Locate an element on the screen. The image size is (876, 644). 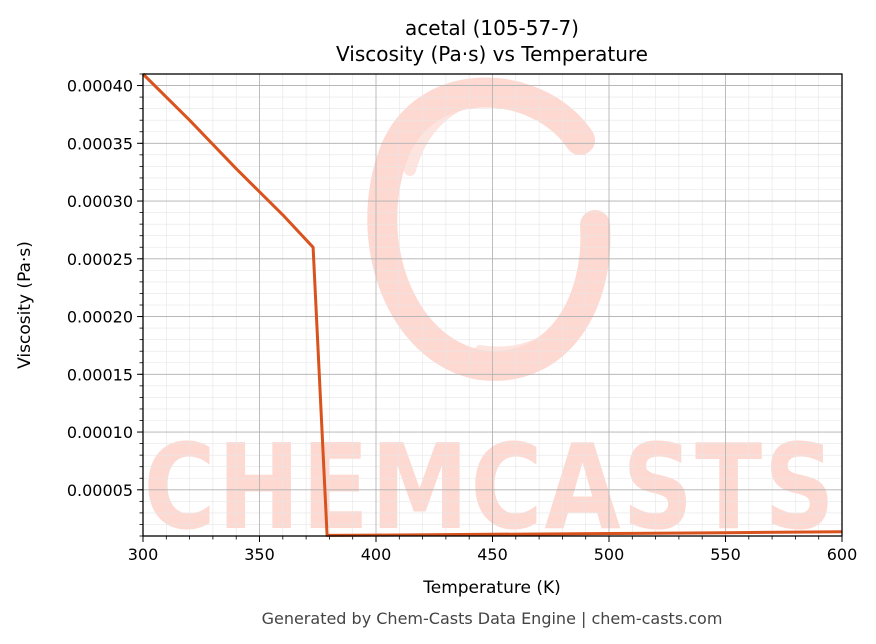
chart-title: acetal (105-57-7) is located at coordinates (492, 28).